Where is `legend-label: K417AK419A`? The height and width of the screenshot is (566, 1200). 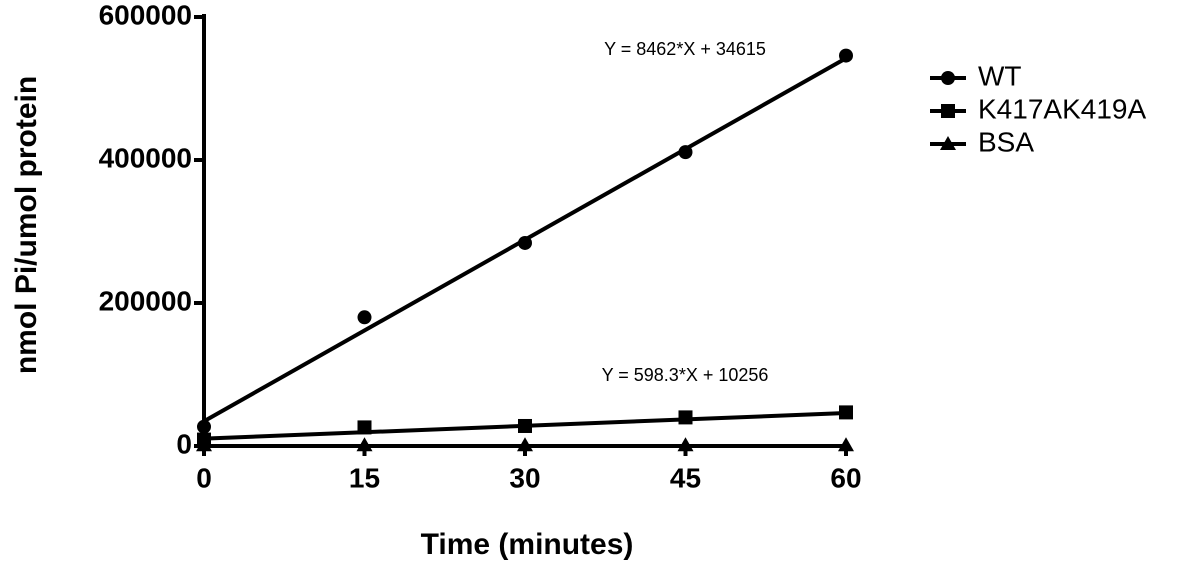 legend-label: K417AK419A is located at coordinates (1062, 108).